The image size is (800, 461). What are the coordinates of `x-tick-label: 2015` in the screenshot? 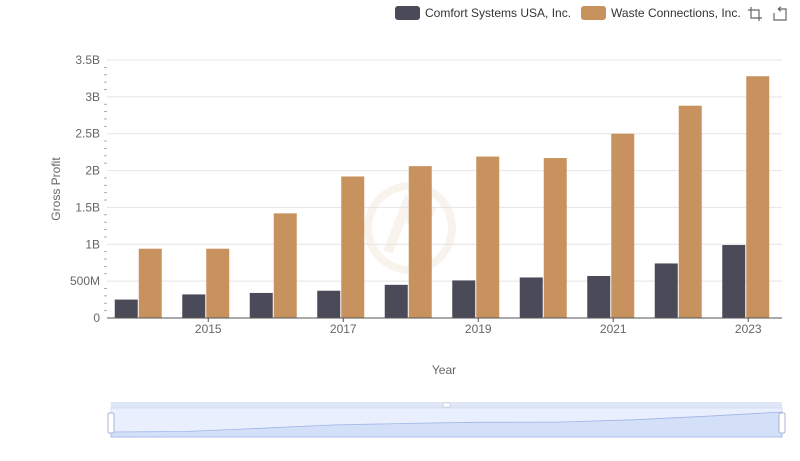 It's located at (208, 329).